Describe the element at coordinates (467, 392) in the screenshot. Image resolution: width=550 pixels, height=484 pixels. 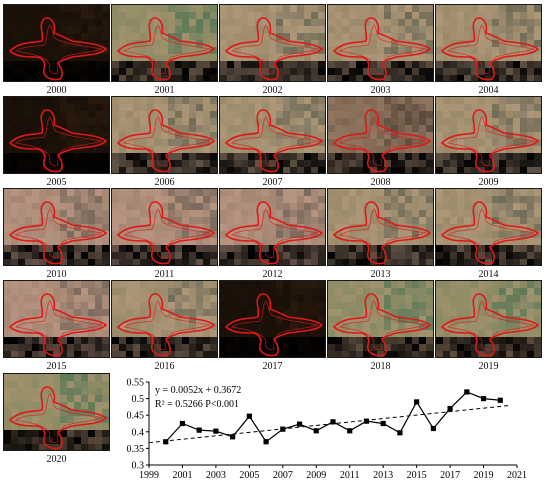
I see `data-point-2018` at that location.